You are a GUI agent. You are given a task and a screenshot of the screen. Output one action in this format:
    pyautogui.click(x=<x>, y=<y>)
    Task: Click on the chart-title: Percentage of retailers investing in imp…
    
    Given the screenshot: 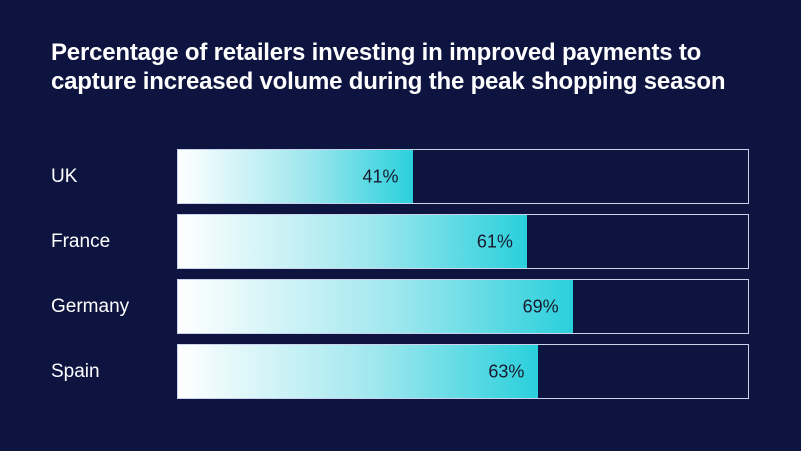 What is the action you would take?
    pyautogui.click(x=388, y=67)
    